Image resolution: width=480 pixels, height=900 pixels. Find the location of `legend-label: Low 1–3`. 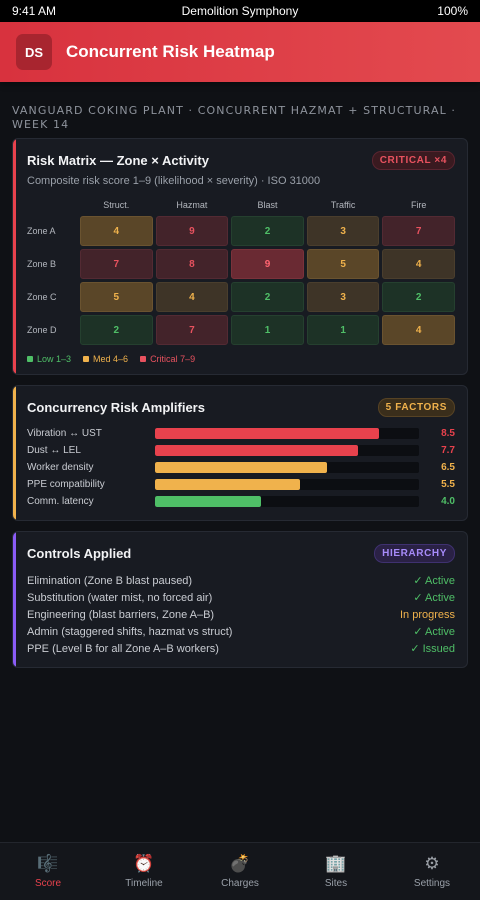

legend-label: Low 1–3 is located at coordinates (54, 359).